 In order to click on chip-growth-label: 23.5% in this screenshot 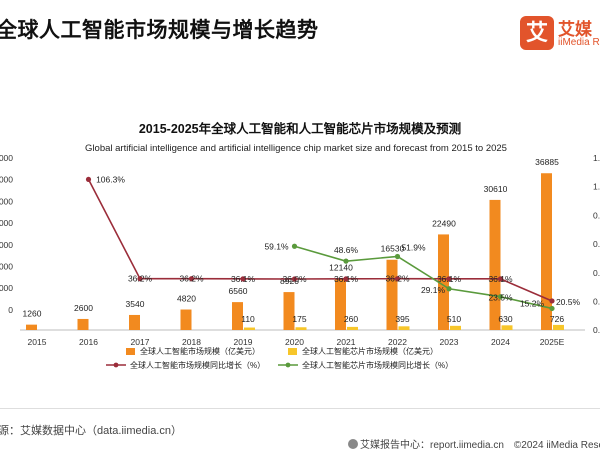, I will do `click(500, 298)`.